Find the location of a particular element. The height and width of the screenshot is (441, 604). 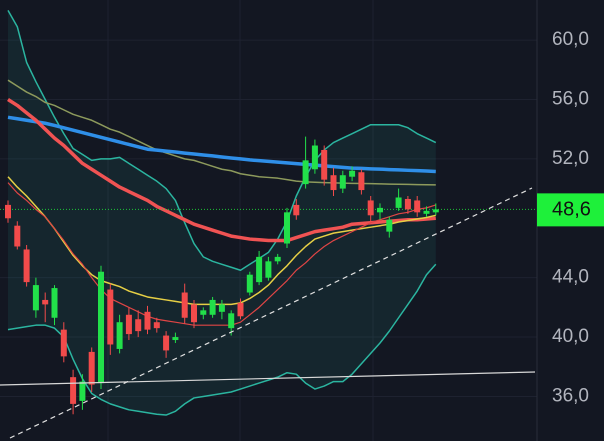

moving-average is located at coordinates (221, 144).